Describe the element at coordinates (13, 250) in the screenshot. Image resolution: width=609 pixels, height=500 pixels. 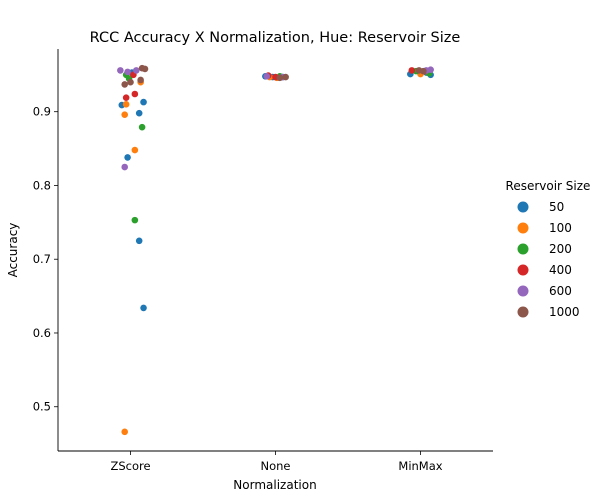
I see `y-axis-label: Accuracy` at that location.